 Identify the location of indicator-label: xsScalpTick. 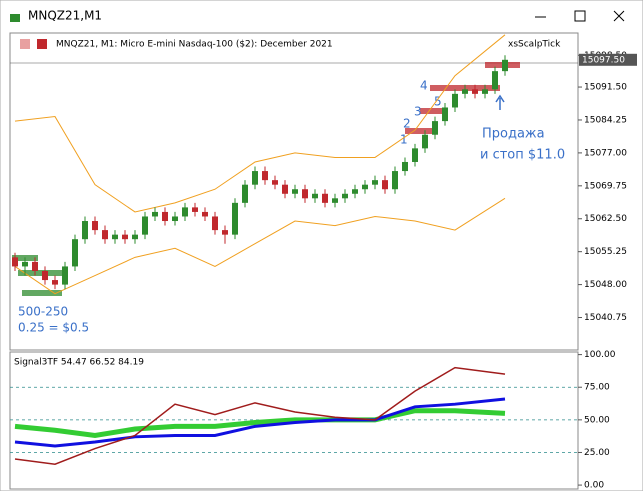
(534, 45).